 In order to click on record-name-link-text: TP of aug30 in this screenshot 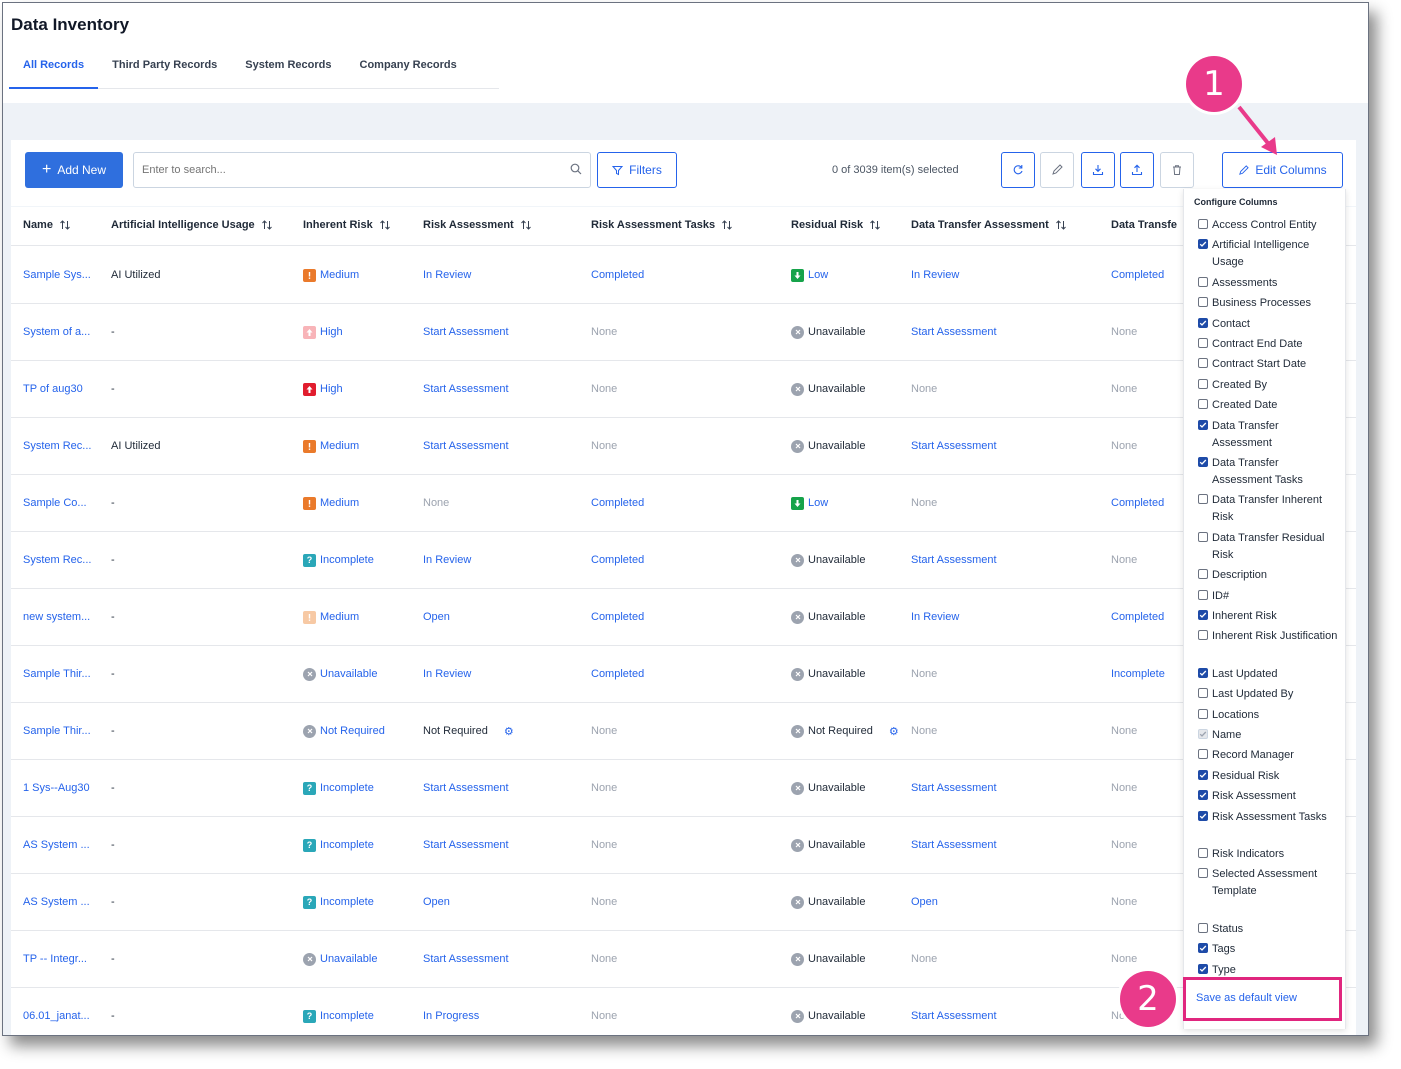, I will do `click(53, 389)`.